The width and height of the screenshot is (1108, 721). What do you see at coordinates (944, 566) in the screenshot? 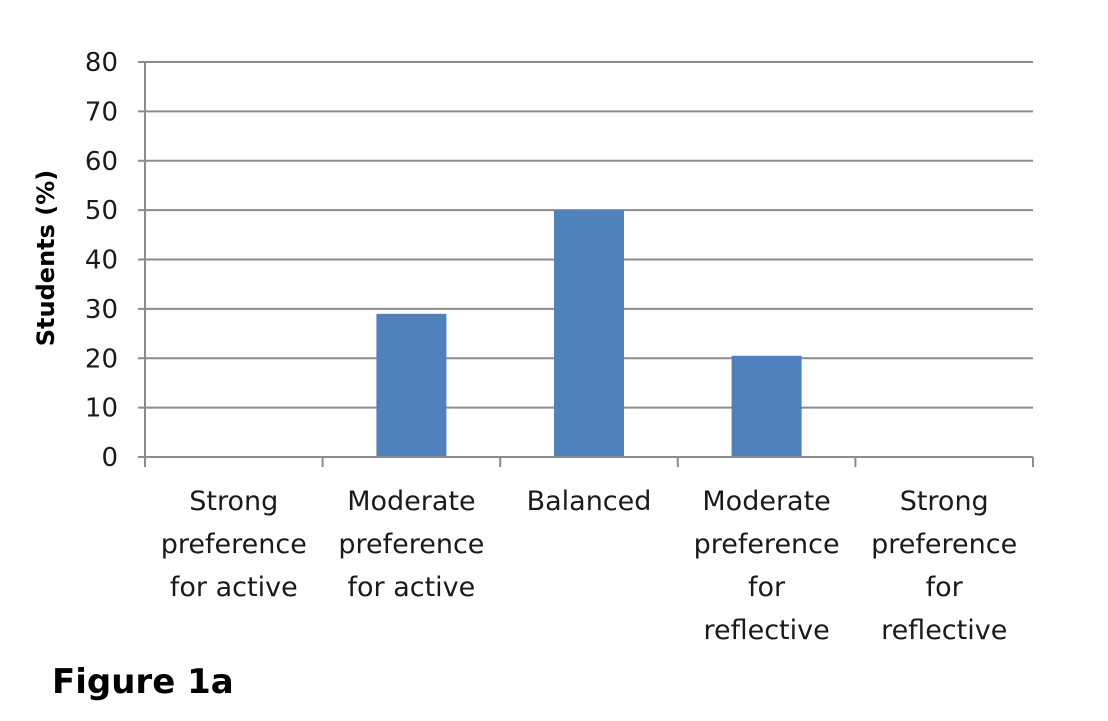
I see `x-category-label: Strong preference for reflective` at bounding box center [944, 566].